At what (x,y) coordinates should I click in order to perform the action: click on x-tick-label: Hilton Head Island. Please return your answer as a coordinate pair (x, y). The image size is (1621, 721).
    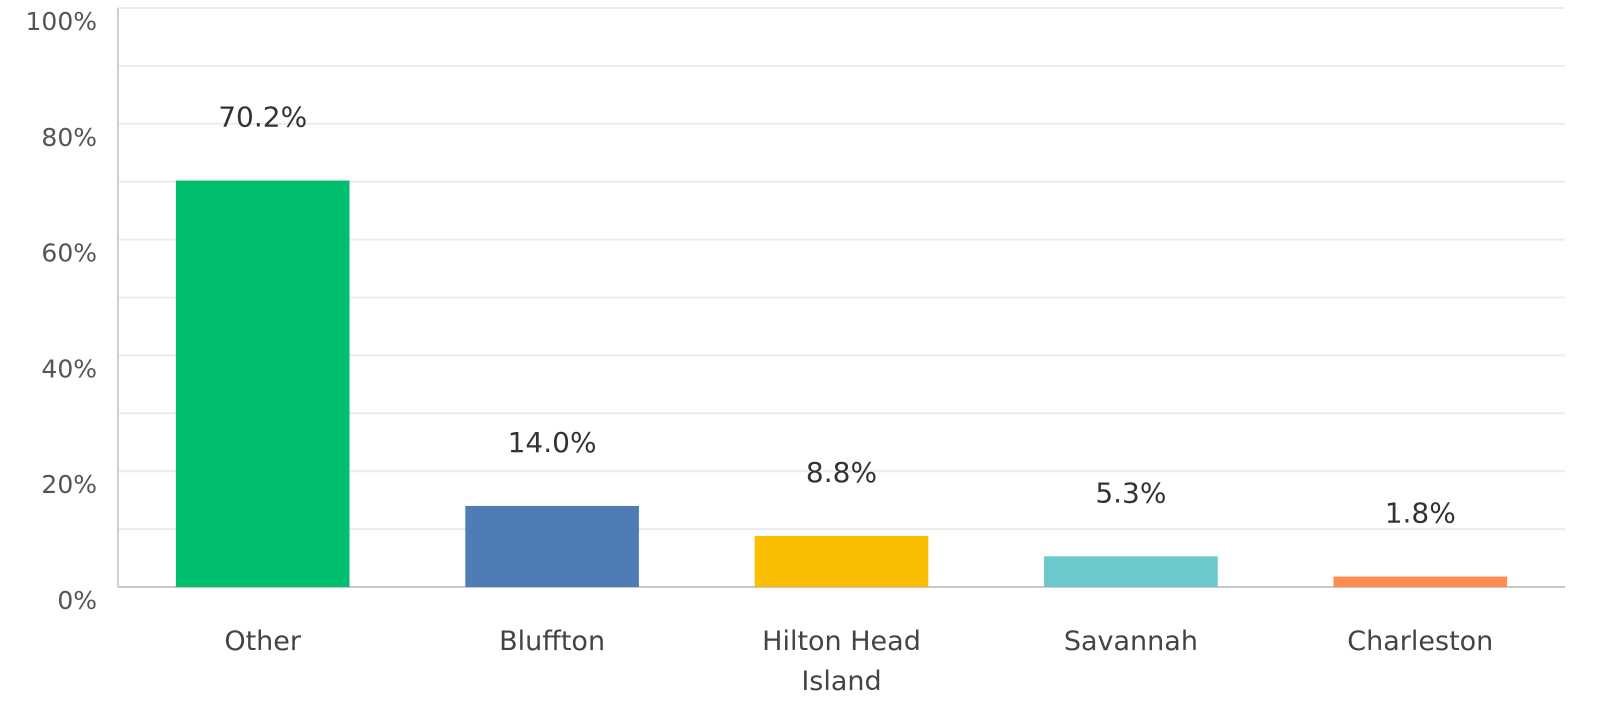
    Looking at the image, I should click on (841, 661).